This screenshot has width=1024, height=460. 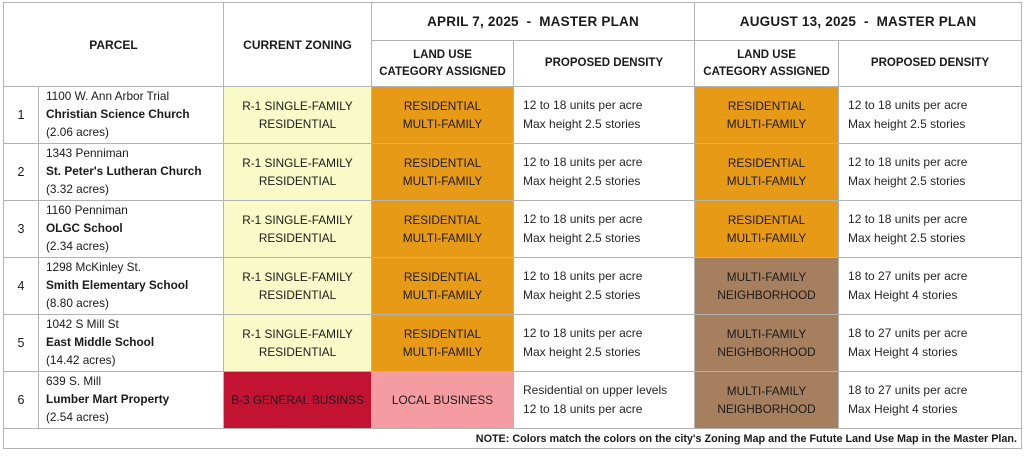 I want to click on col-header-april-proposed-density: PROPOSED DENSITY, so click(x=604, y=63).